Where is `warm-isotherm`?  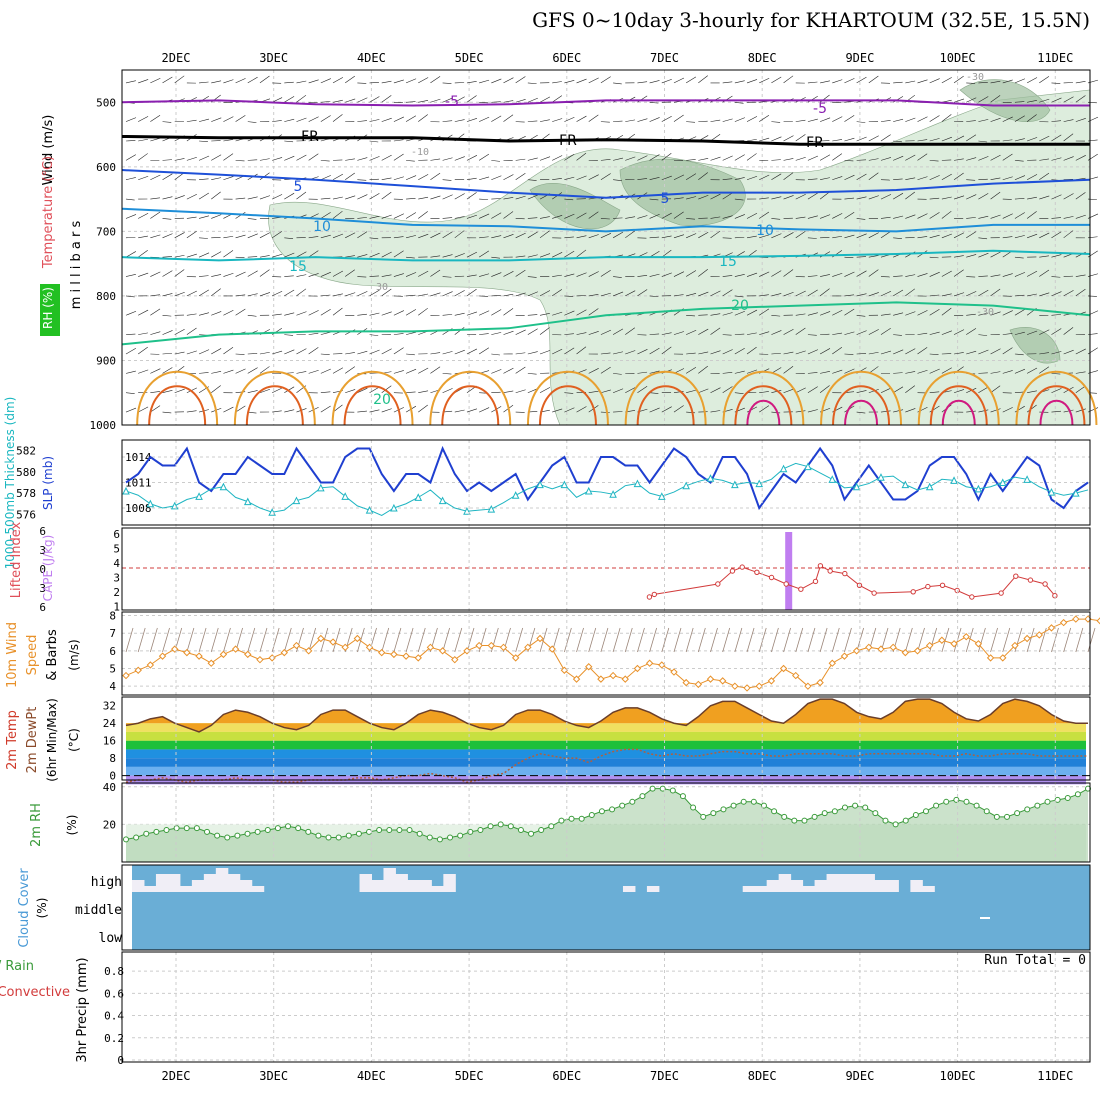
warm-isotherm is located at coordinates (567, 398).